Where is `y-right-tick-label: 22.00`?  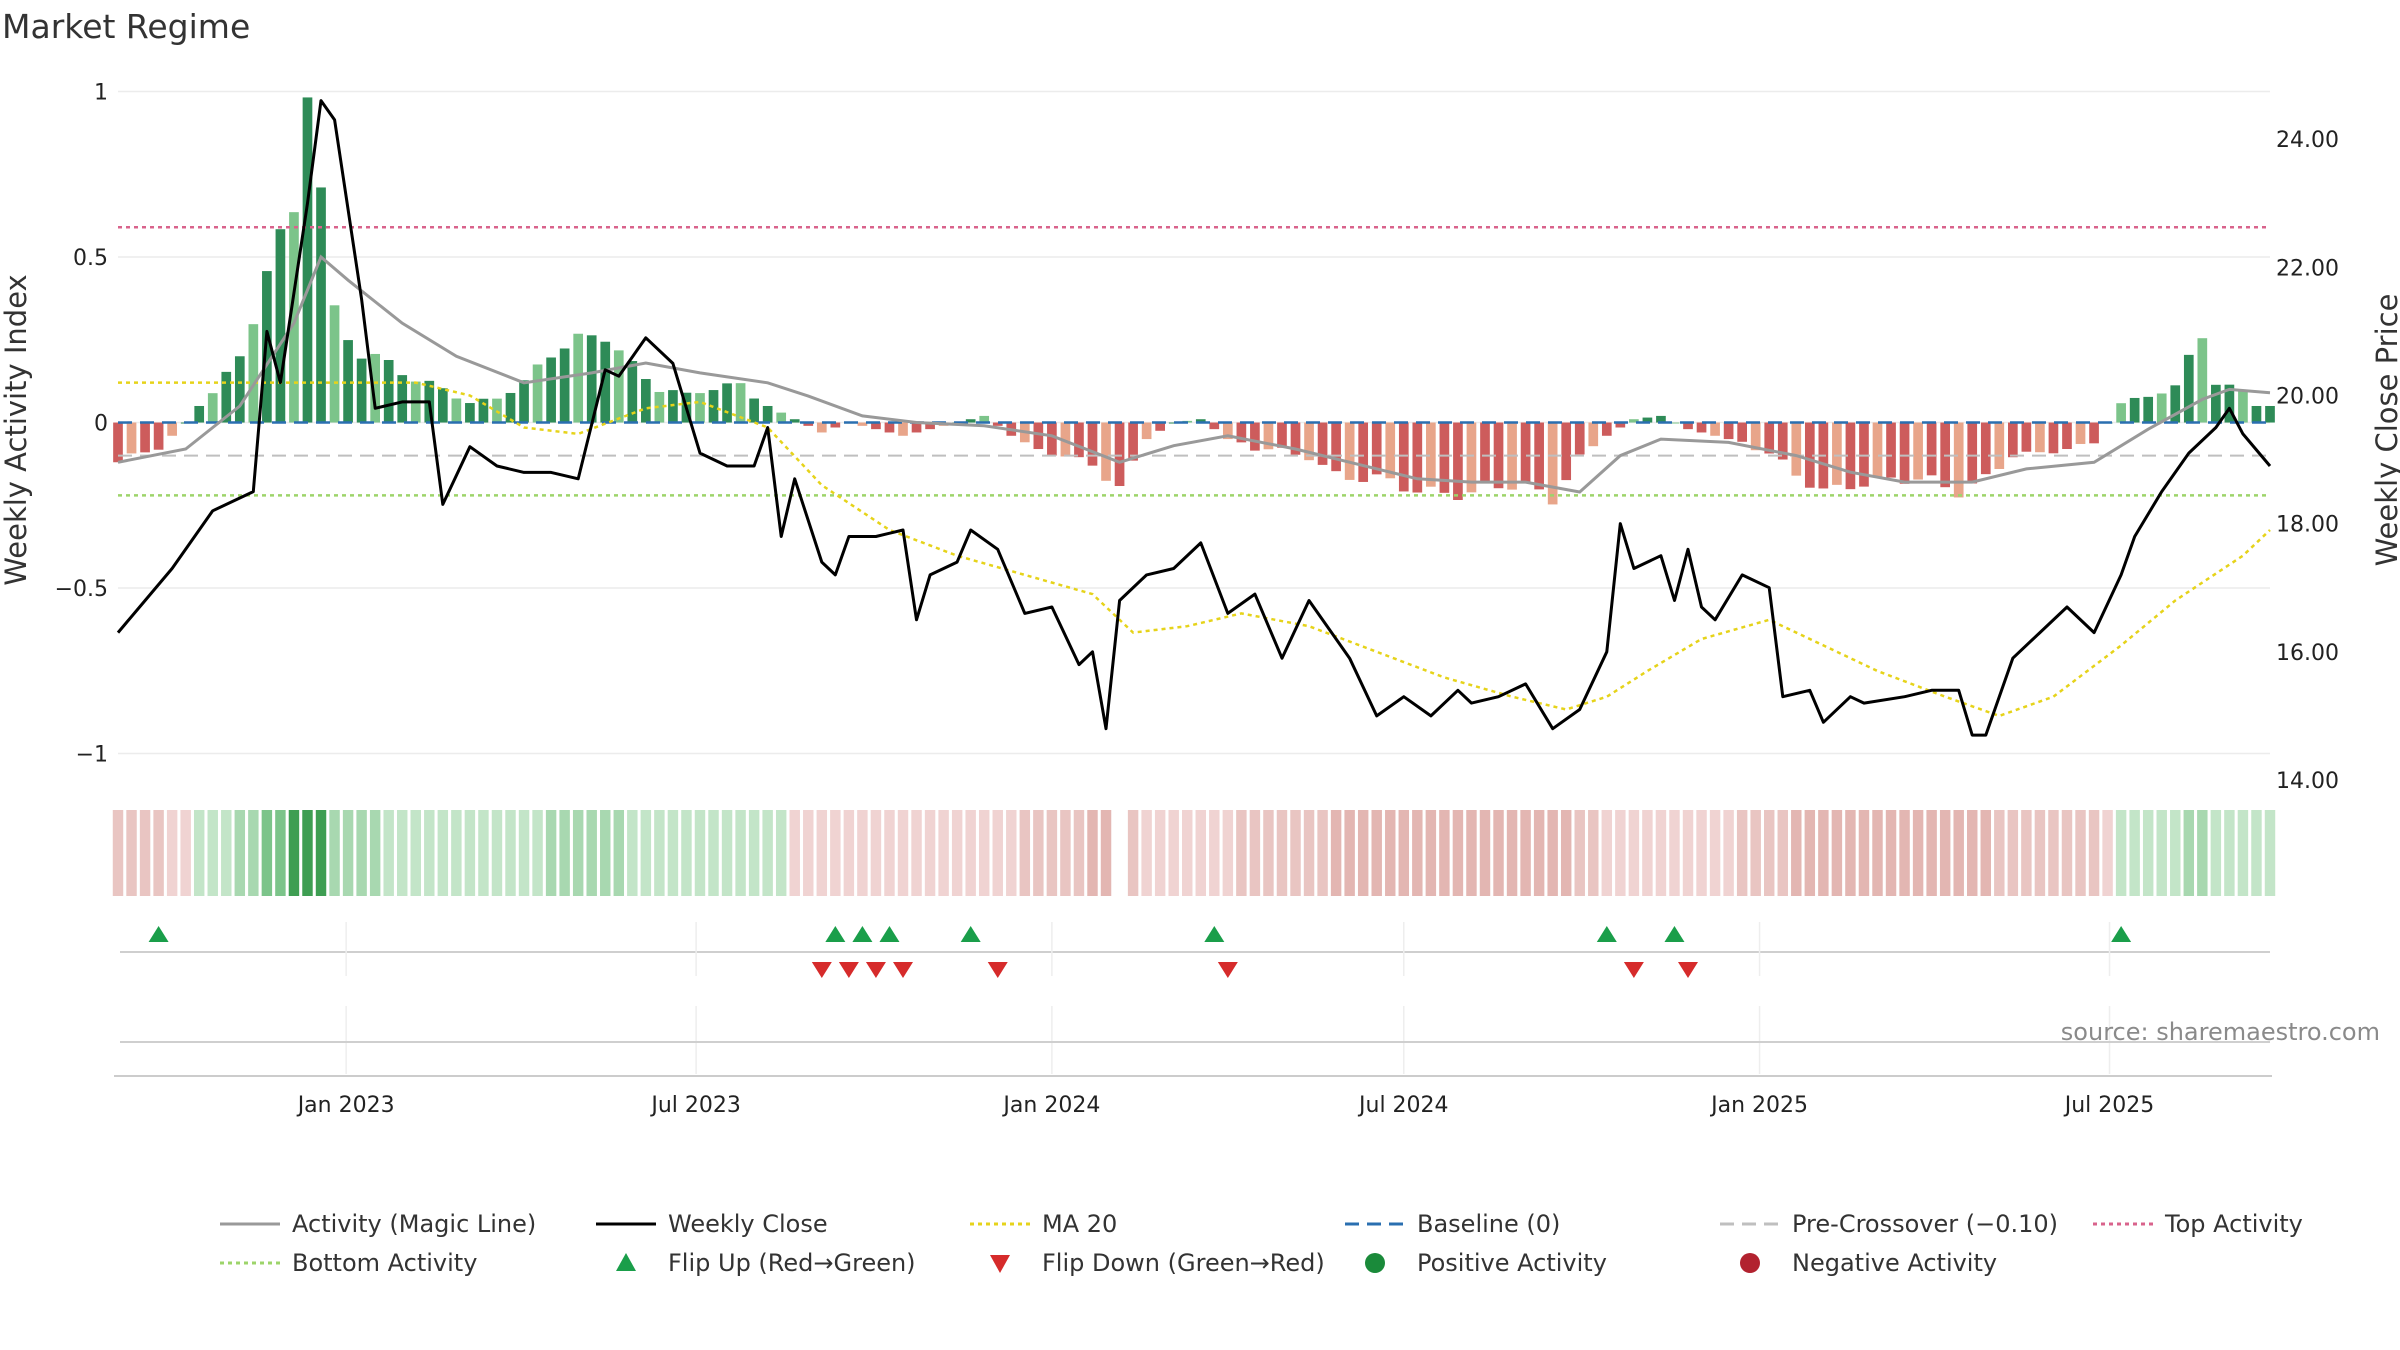
y-right-tick-label: 22.00 is located at coordinates (2307, 268).